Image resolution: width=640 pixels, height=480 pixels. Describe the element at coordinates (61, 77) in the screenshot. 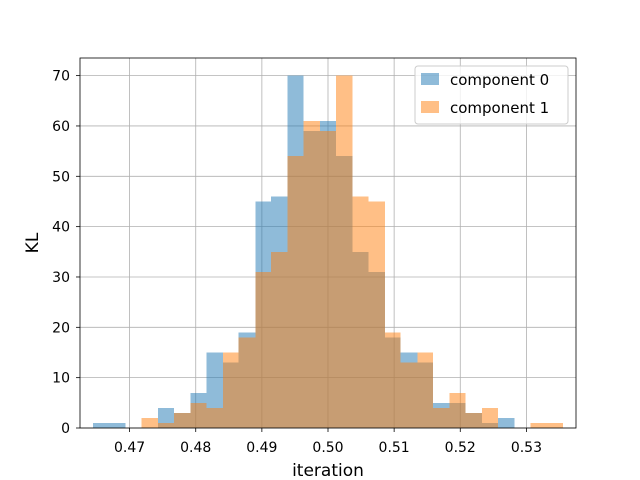

I see `y-tick-label: 70` at that location.